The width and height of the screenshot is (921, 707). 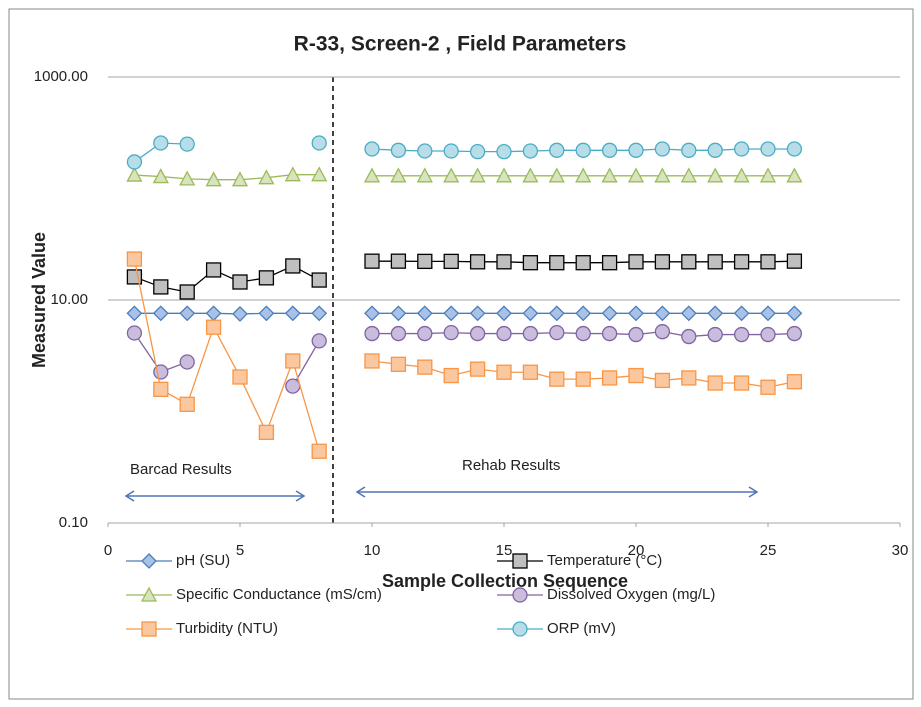 What do you see at coordinates (460, 44) in the screenshot?
I see `chart-title: R-33, Screen-2 , Field Parameters` at bounding box center [460, 44].